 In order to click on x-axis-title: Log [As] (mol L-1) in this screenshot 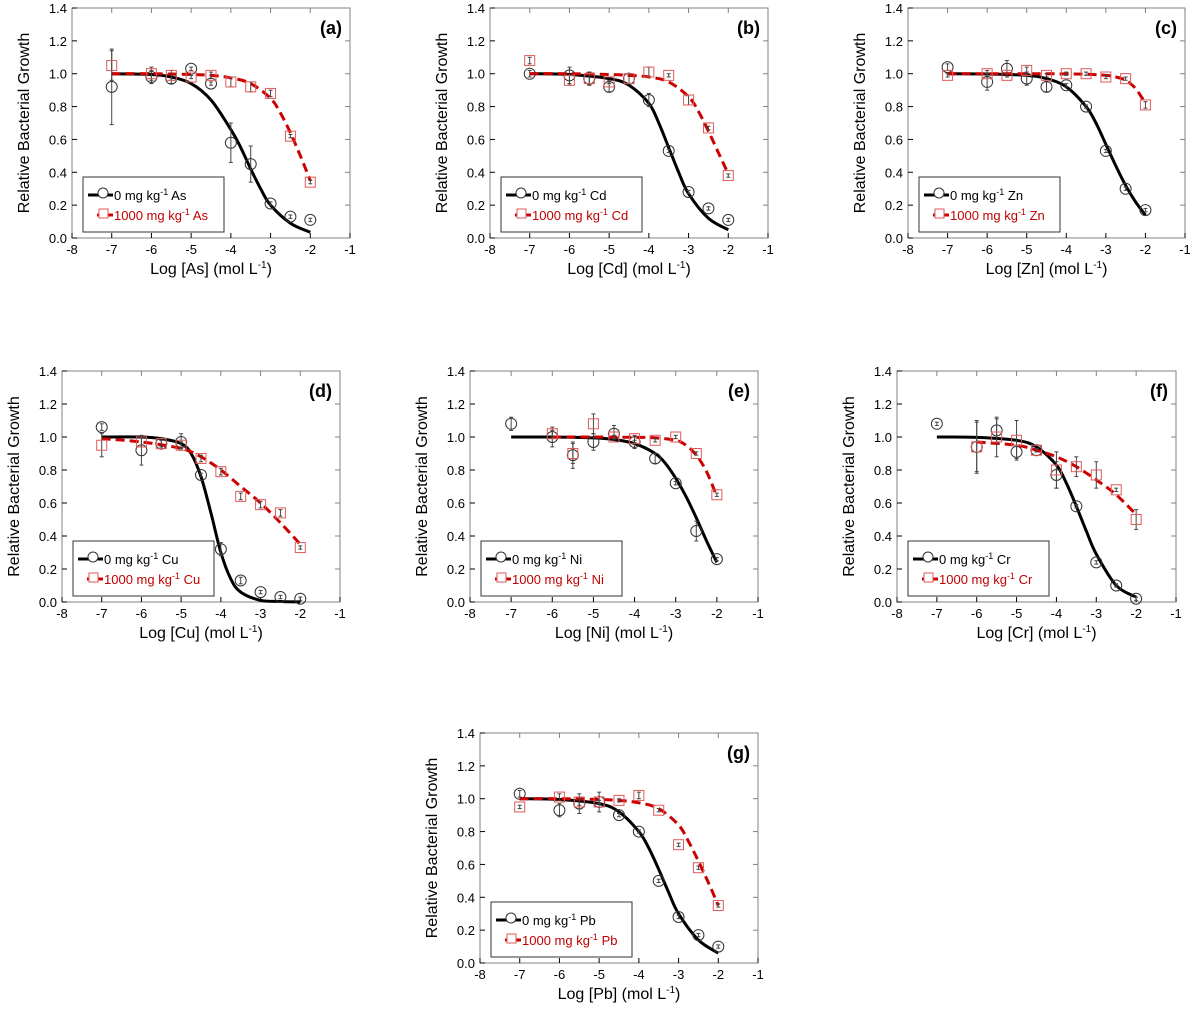, I will do `click(211, 269)`.